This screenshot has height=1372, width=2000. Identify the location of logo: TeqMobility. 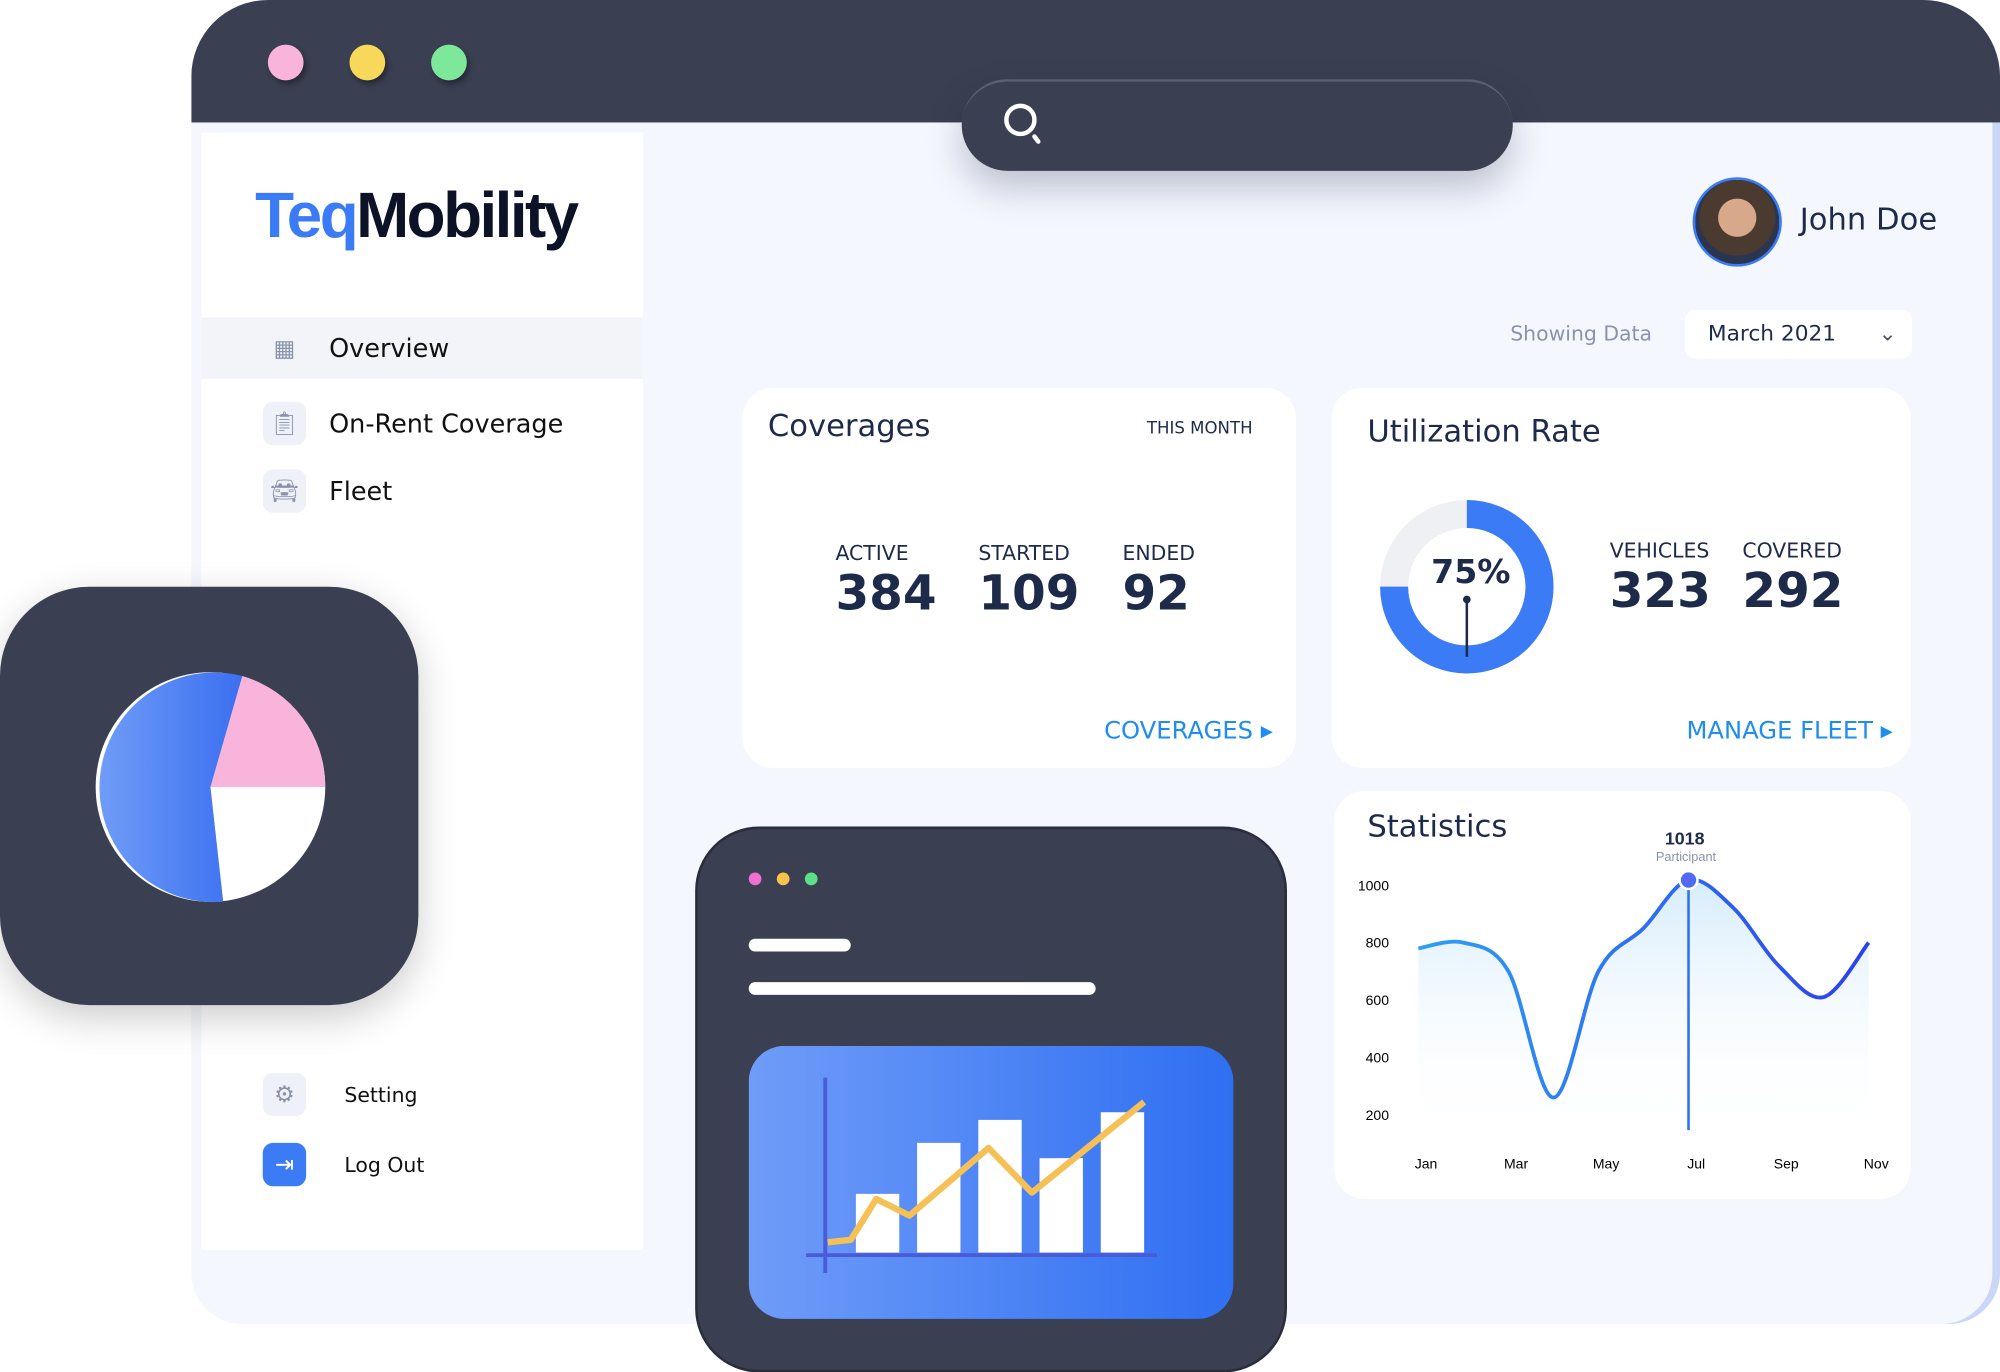
(417, 215).